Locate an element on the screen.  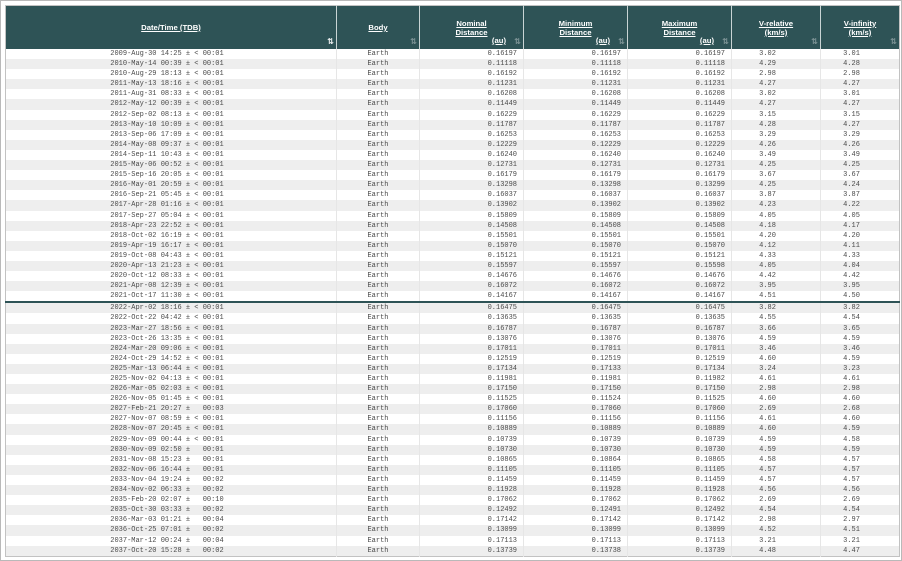
cell-v-infinity: 3.01 is located at coordinates (860, 54).